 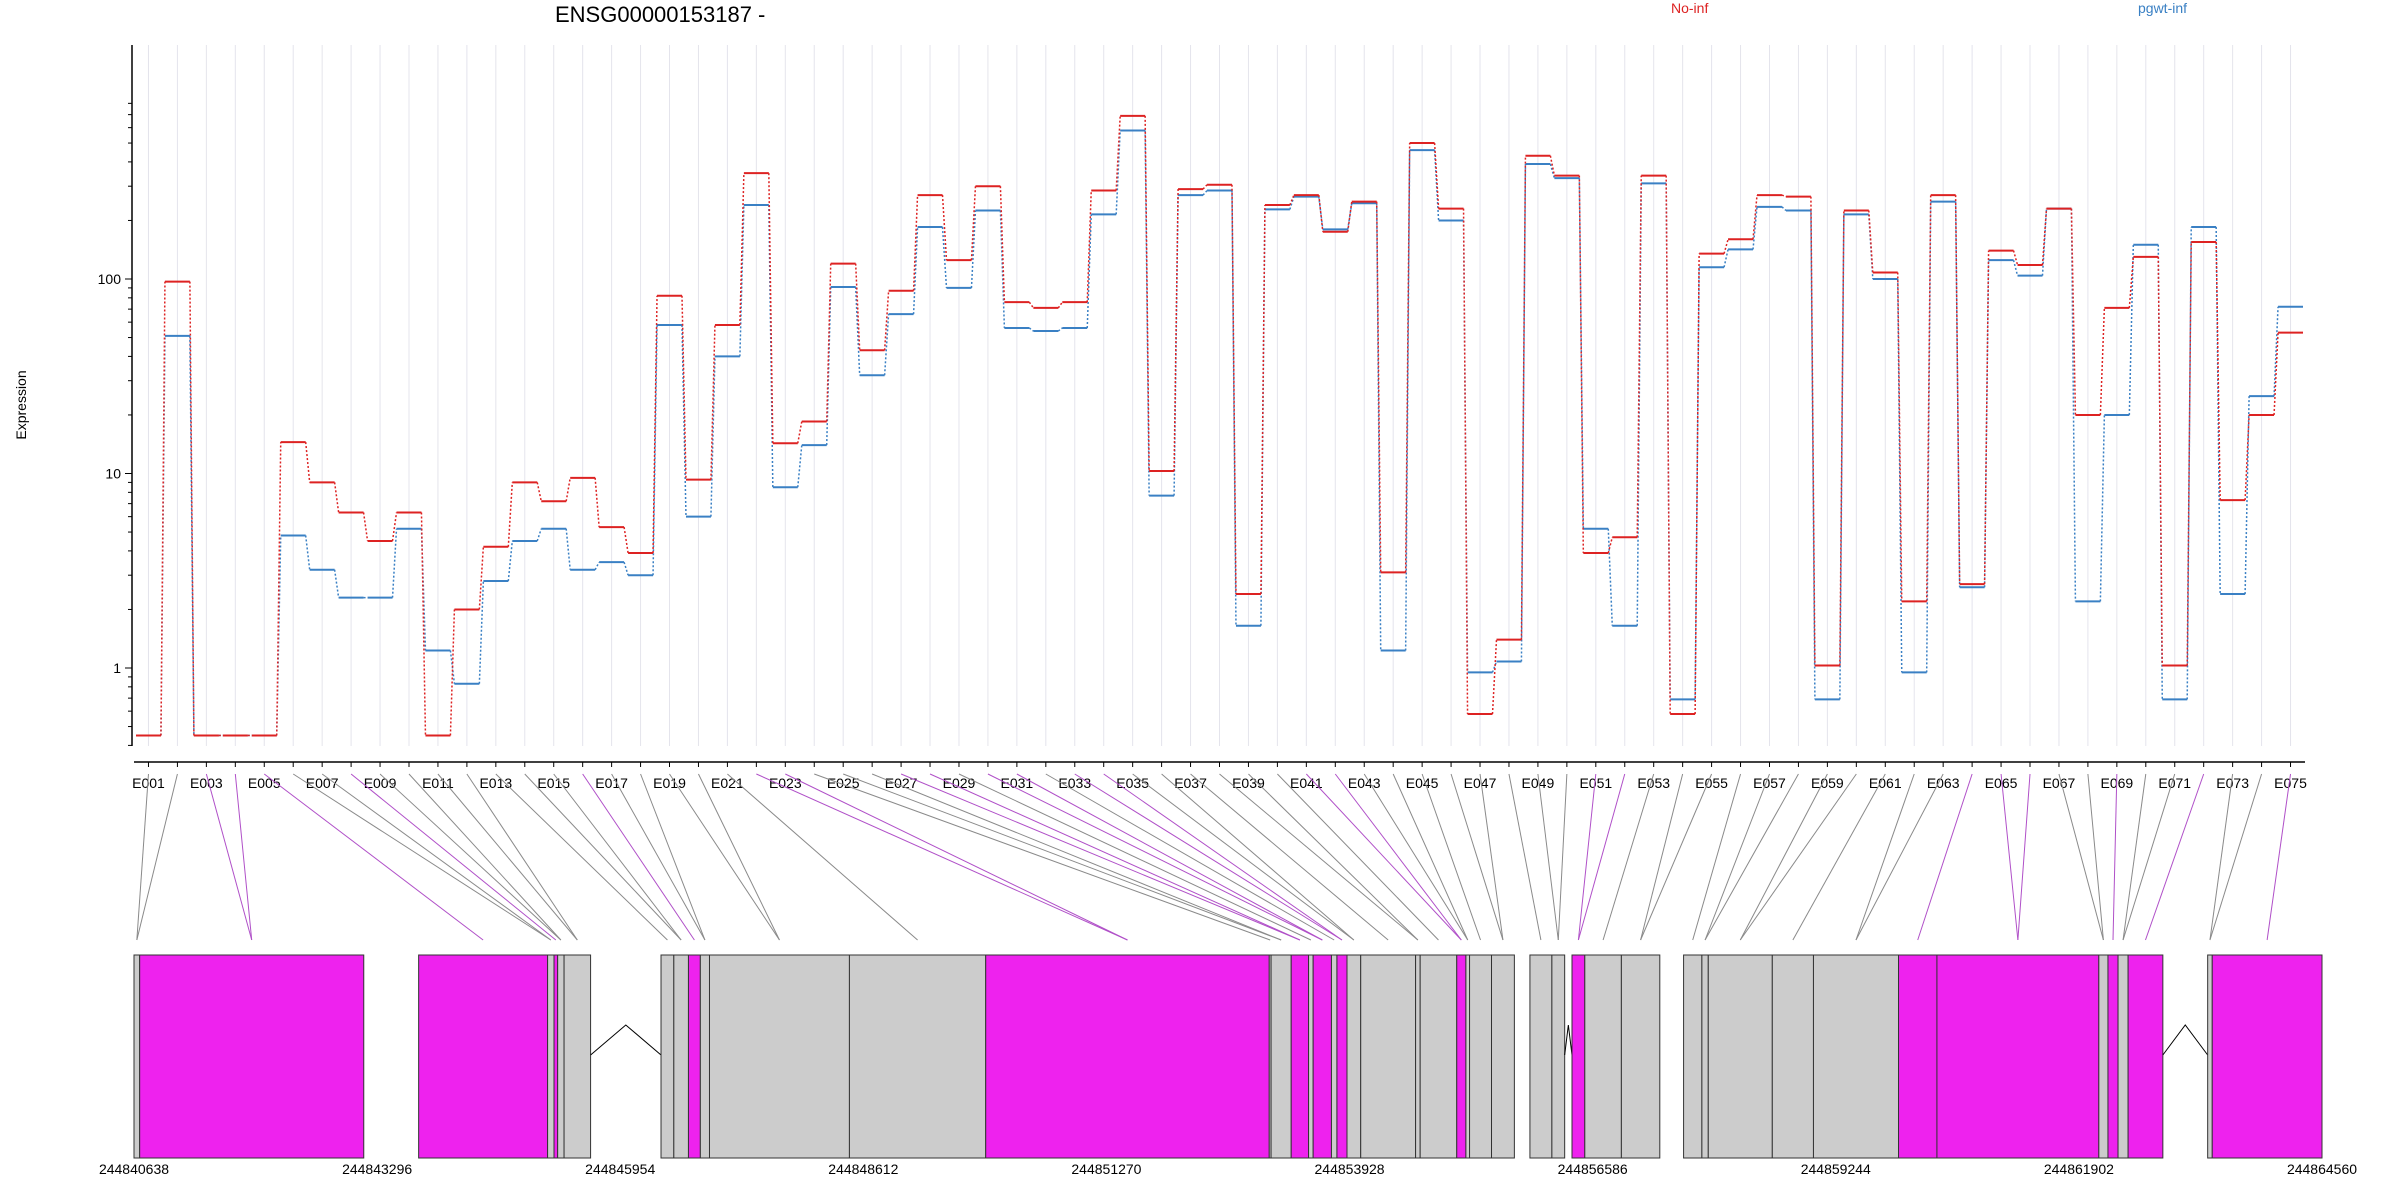 What do you see at coordinates (1689, 8) in the screenshot?
I see `legend-no-inf: No-inf` at bounding box center [1689, 8].